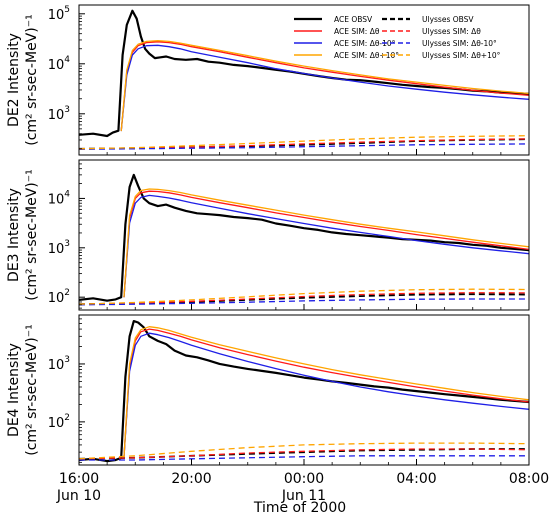  Describe the element at coordinates (357, 31) in the screenshot. I see `legend-label: ACE SIM: Δθ` at that location.